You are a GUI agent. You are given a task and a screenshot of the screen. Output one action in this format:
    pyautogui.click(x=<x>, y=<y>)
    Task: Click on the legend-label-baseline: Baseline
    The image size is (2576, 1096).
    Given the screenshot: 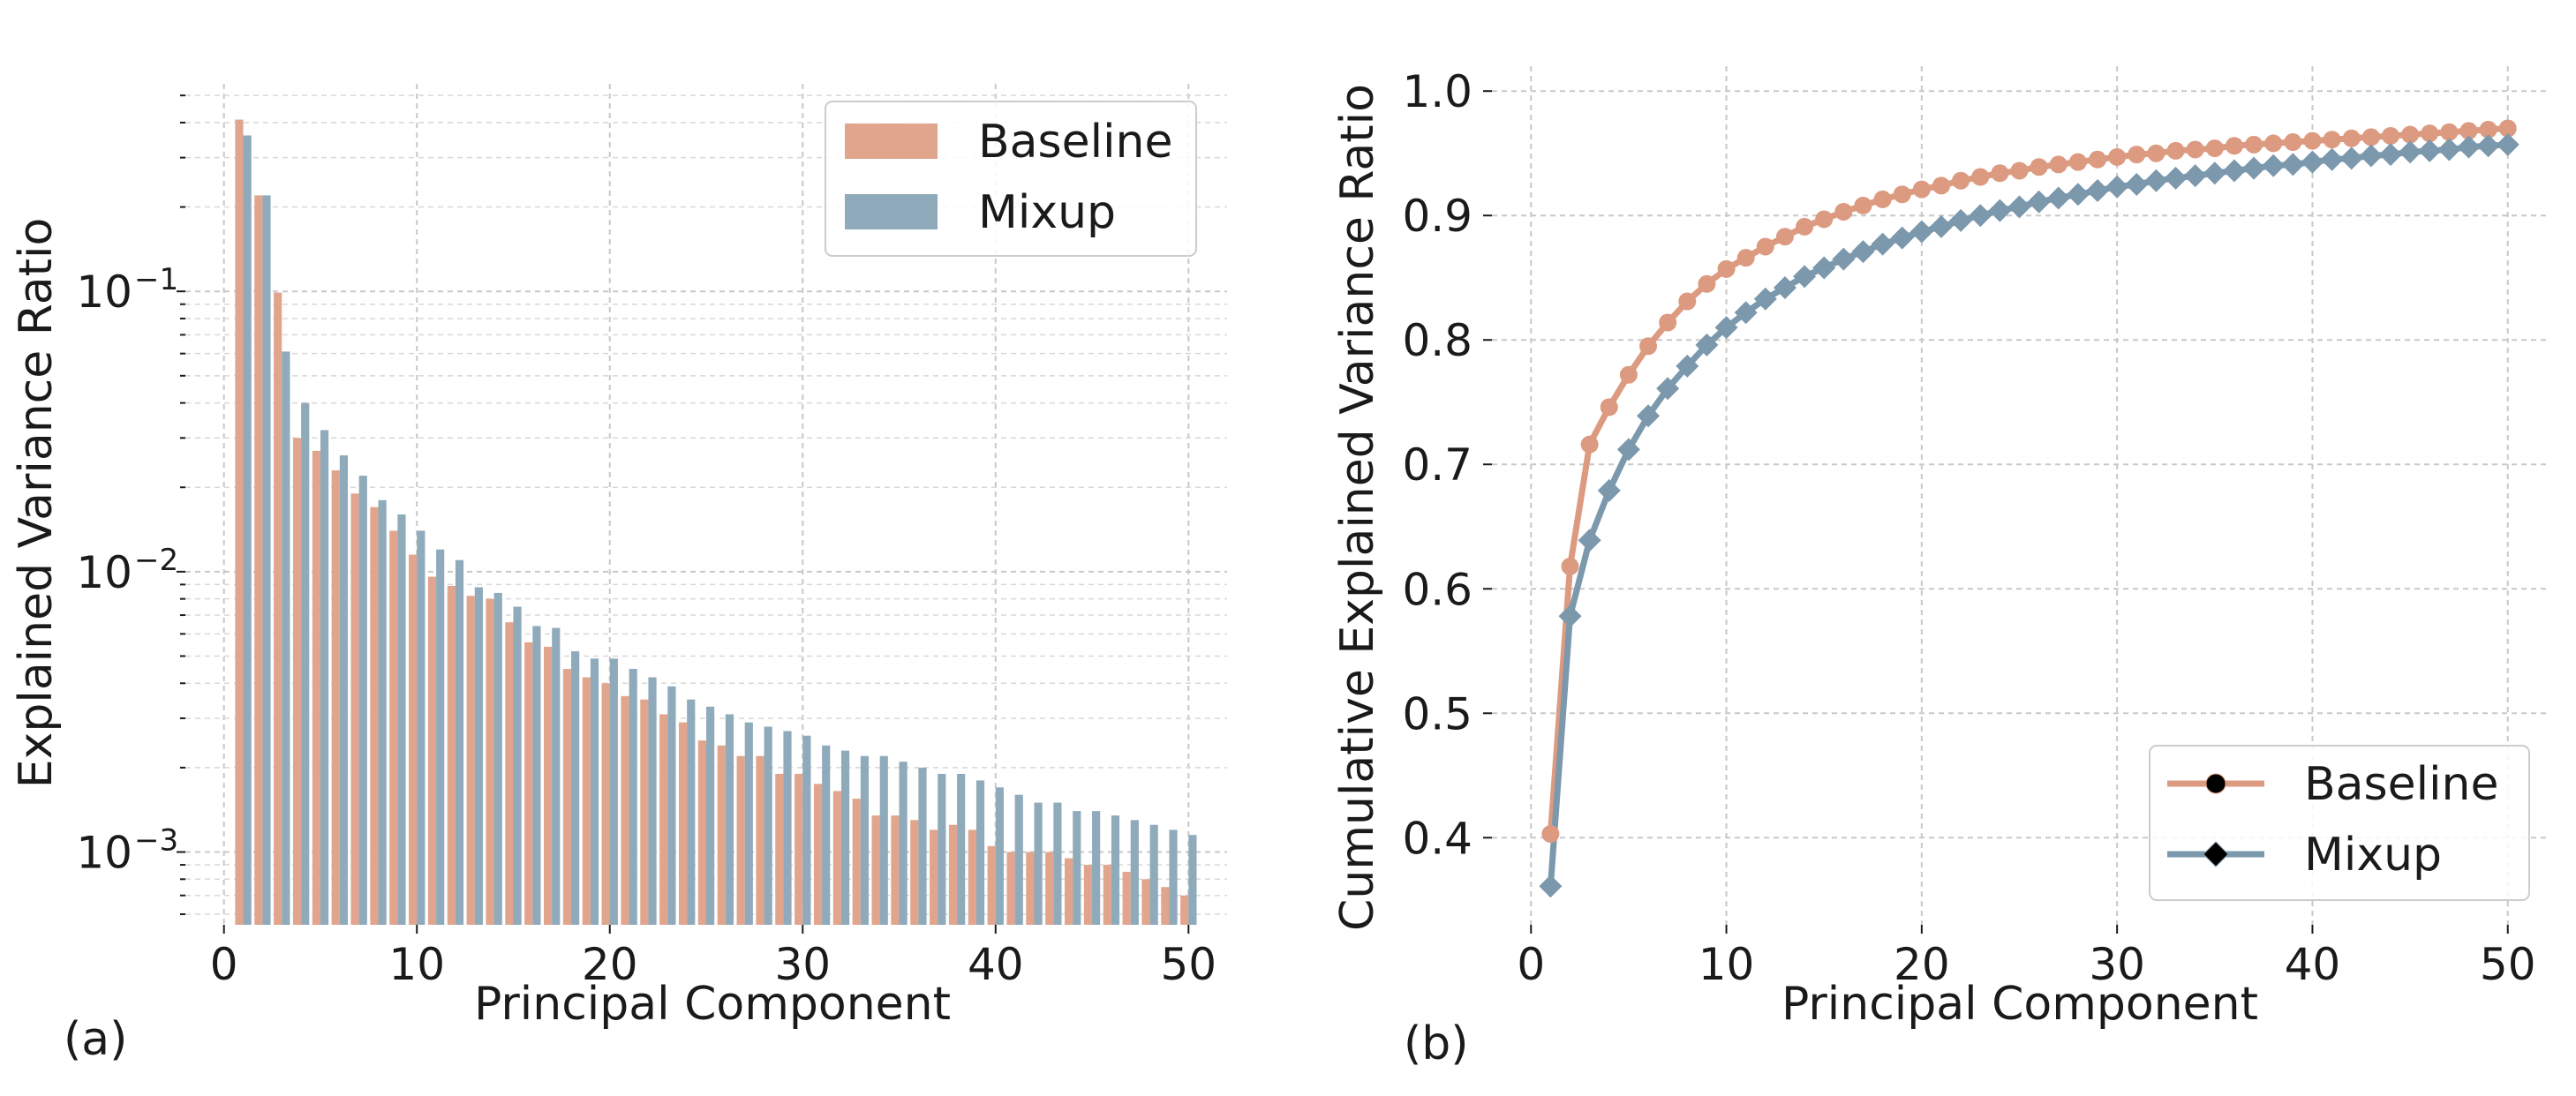 What is the action you would take?
    pyautogui.click(x=2401, y=784)
    